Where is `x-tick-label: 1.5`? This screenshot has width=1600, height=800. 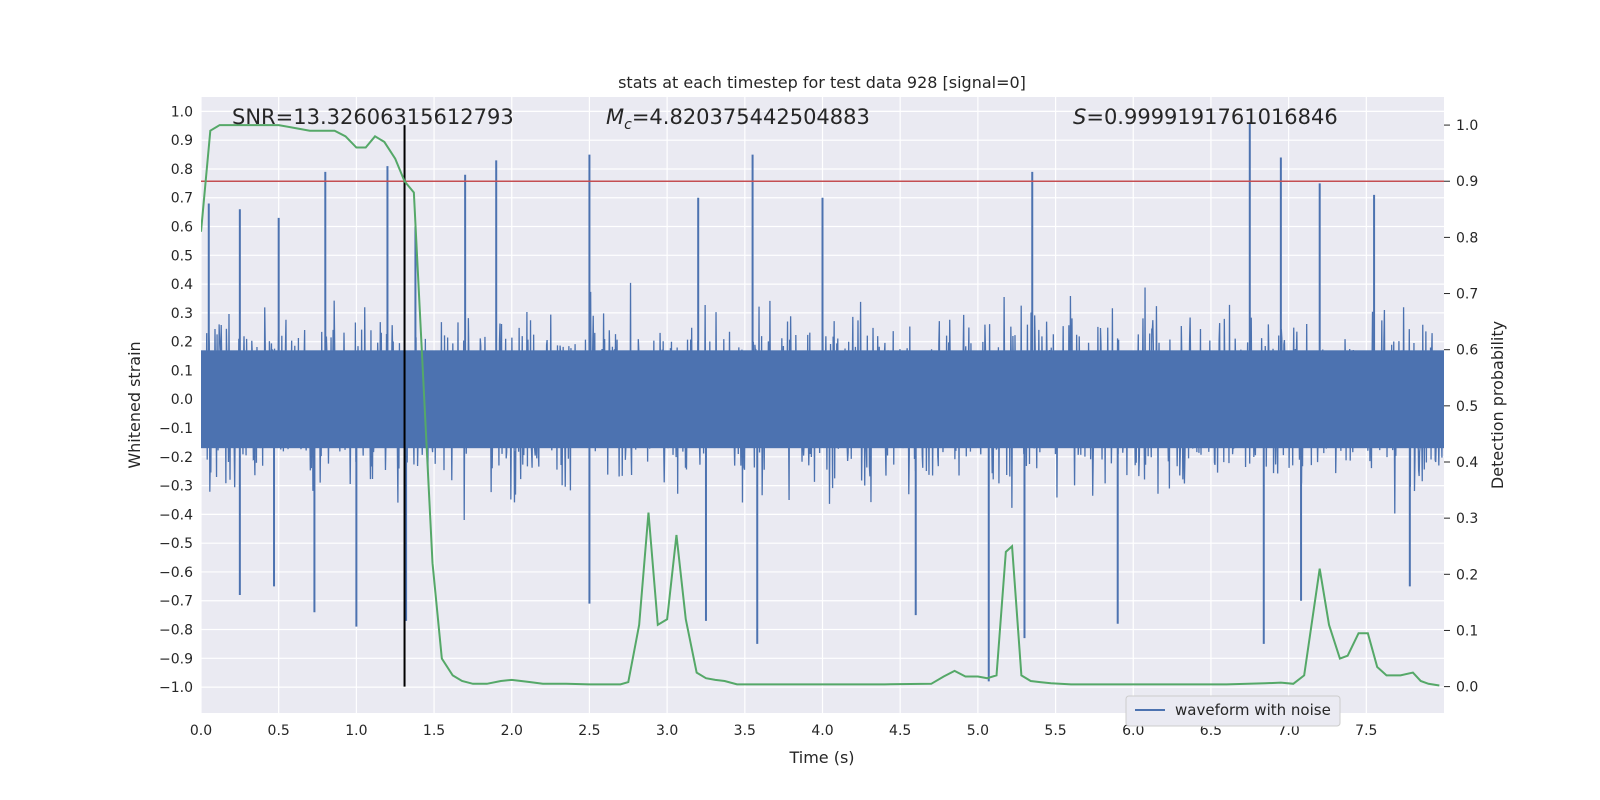 x-tick-label: 1.5 is located at coordinates (434, 731).